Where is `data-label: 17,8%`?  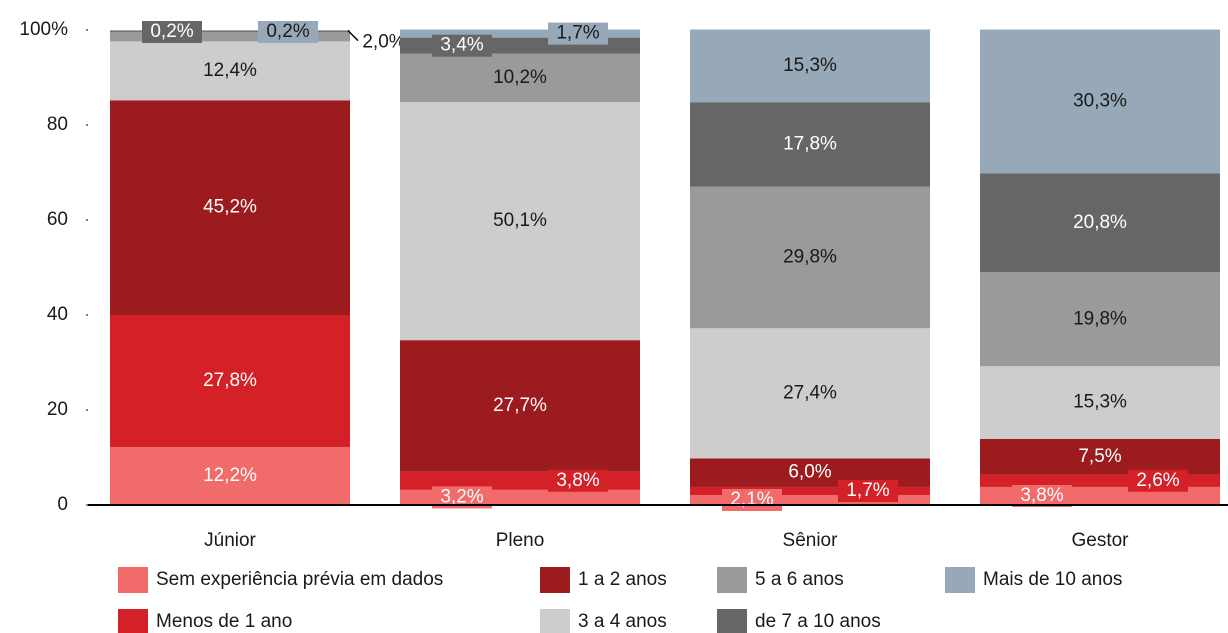 data-label: 17,8% is located at coordinates (810, 143).